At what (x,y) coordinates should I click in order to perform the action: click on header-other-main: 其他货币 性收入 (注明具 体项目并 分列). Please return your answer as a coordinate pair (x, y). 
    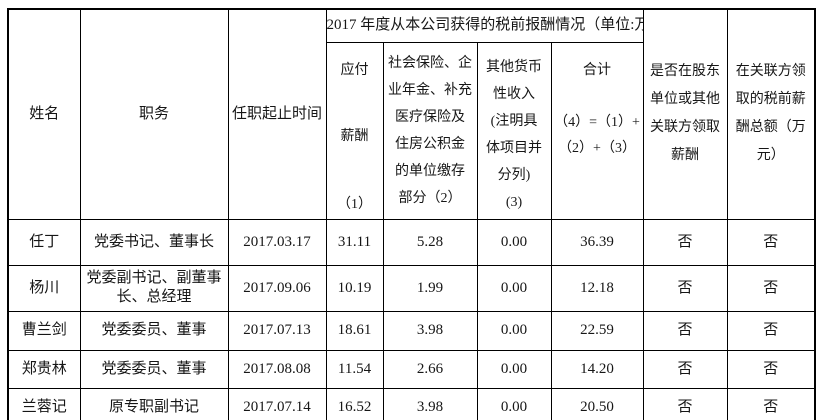
    Looking at the image, I should click on (514, 121).